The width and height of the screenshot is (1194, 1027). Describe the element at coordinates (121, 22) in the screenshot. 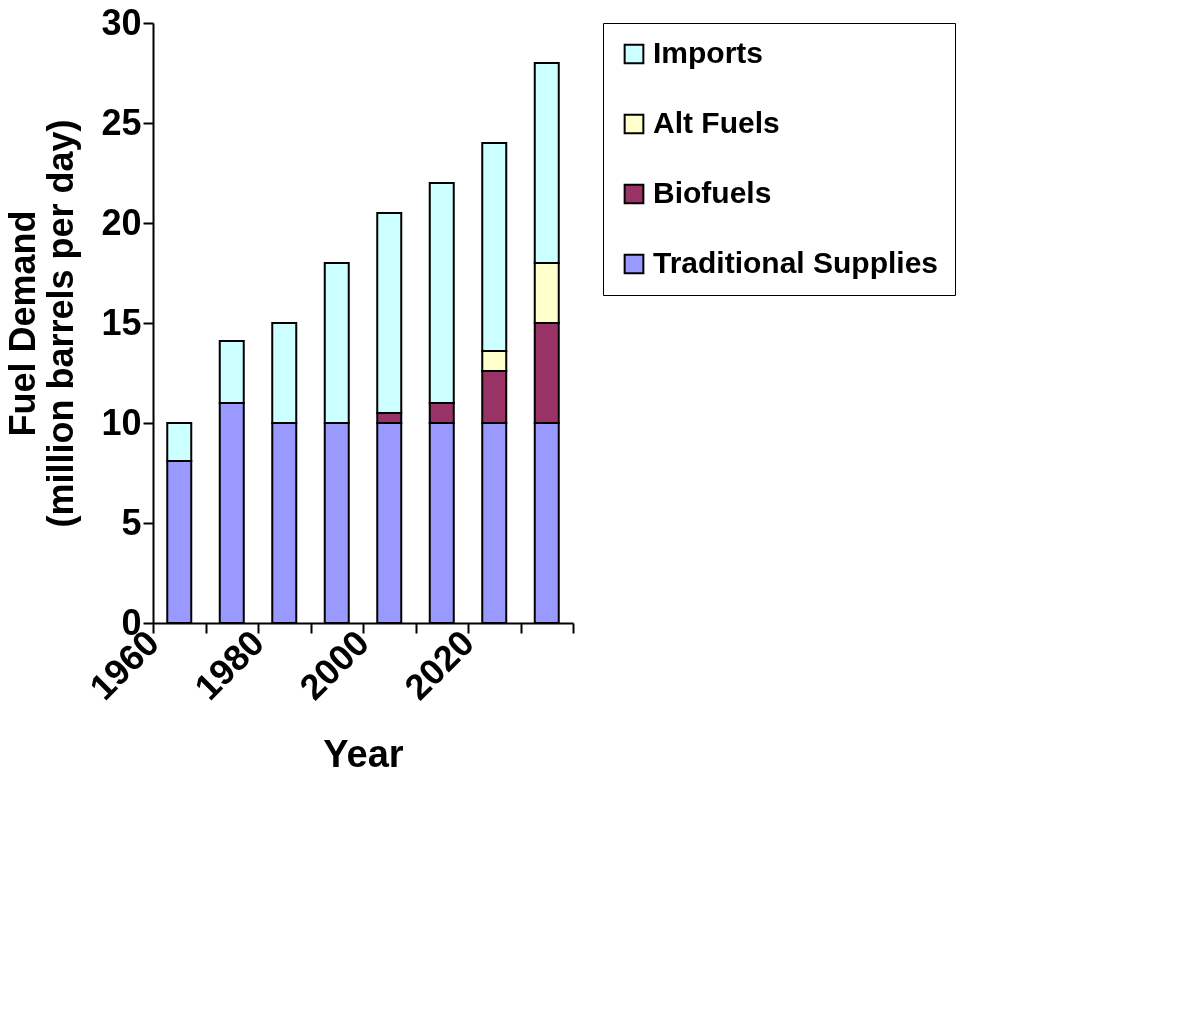

I see `y-tick-label: 30` at that location.